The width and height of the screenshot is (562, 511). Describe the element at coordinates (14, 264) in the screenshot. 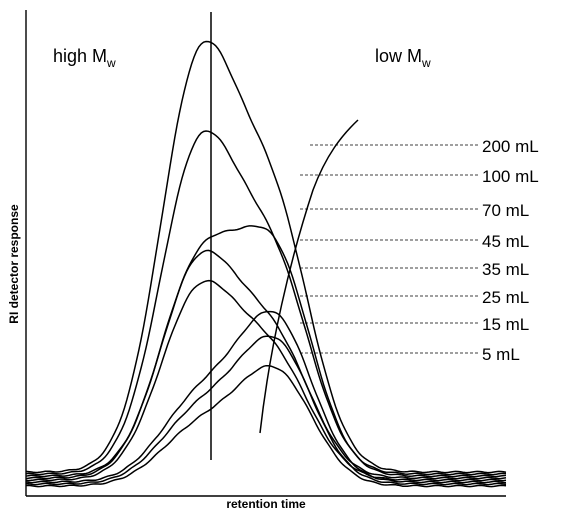

I see `y-axis-label: RI detector response` at that location.